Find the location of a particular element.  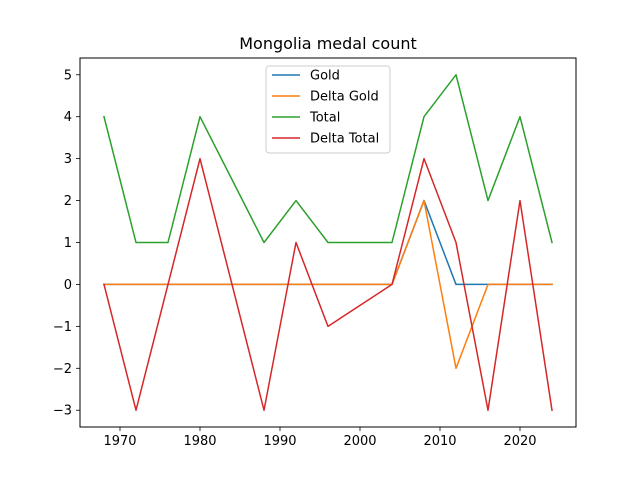

legend: Gold Delta Gold Total Delta Total is located at coordinates (328, 109).